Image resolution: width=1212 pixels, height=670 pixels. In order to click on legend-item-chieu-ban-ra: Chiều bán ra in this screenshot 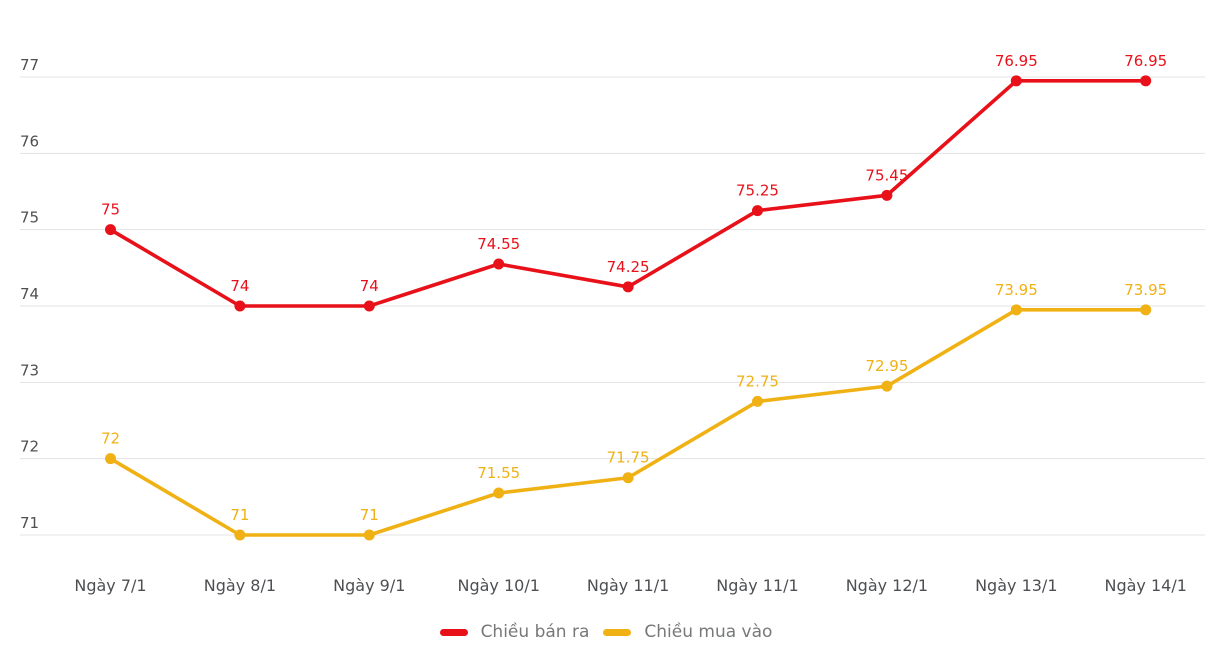, I will do `click(514, 632)`.